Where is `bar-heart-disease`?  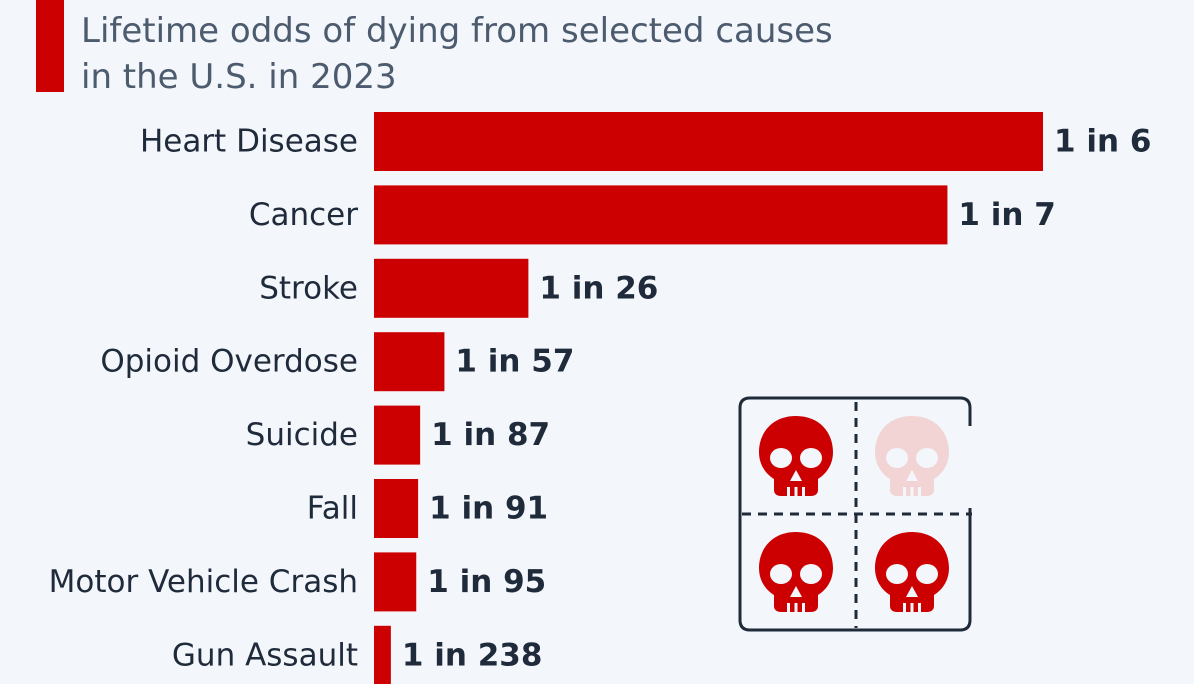 bar-heart-disease is located at coordinates (708, 141).